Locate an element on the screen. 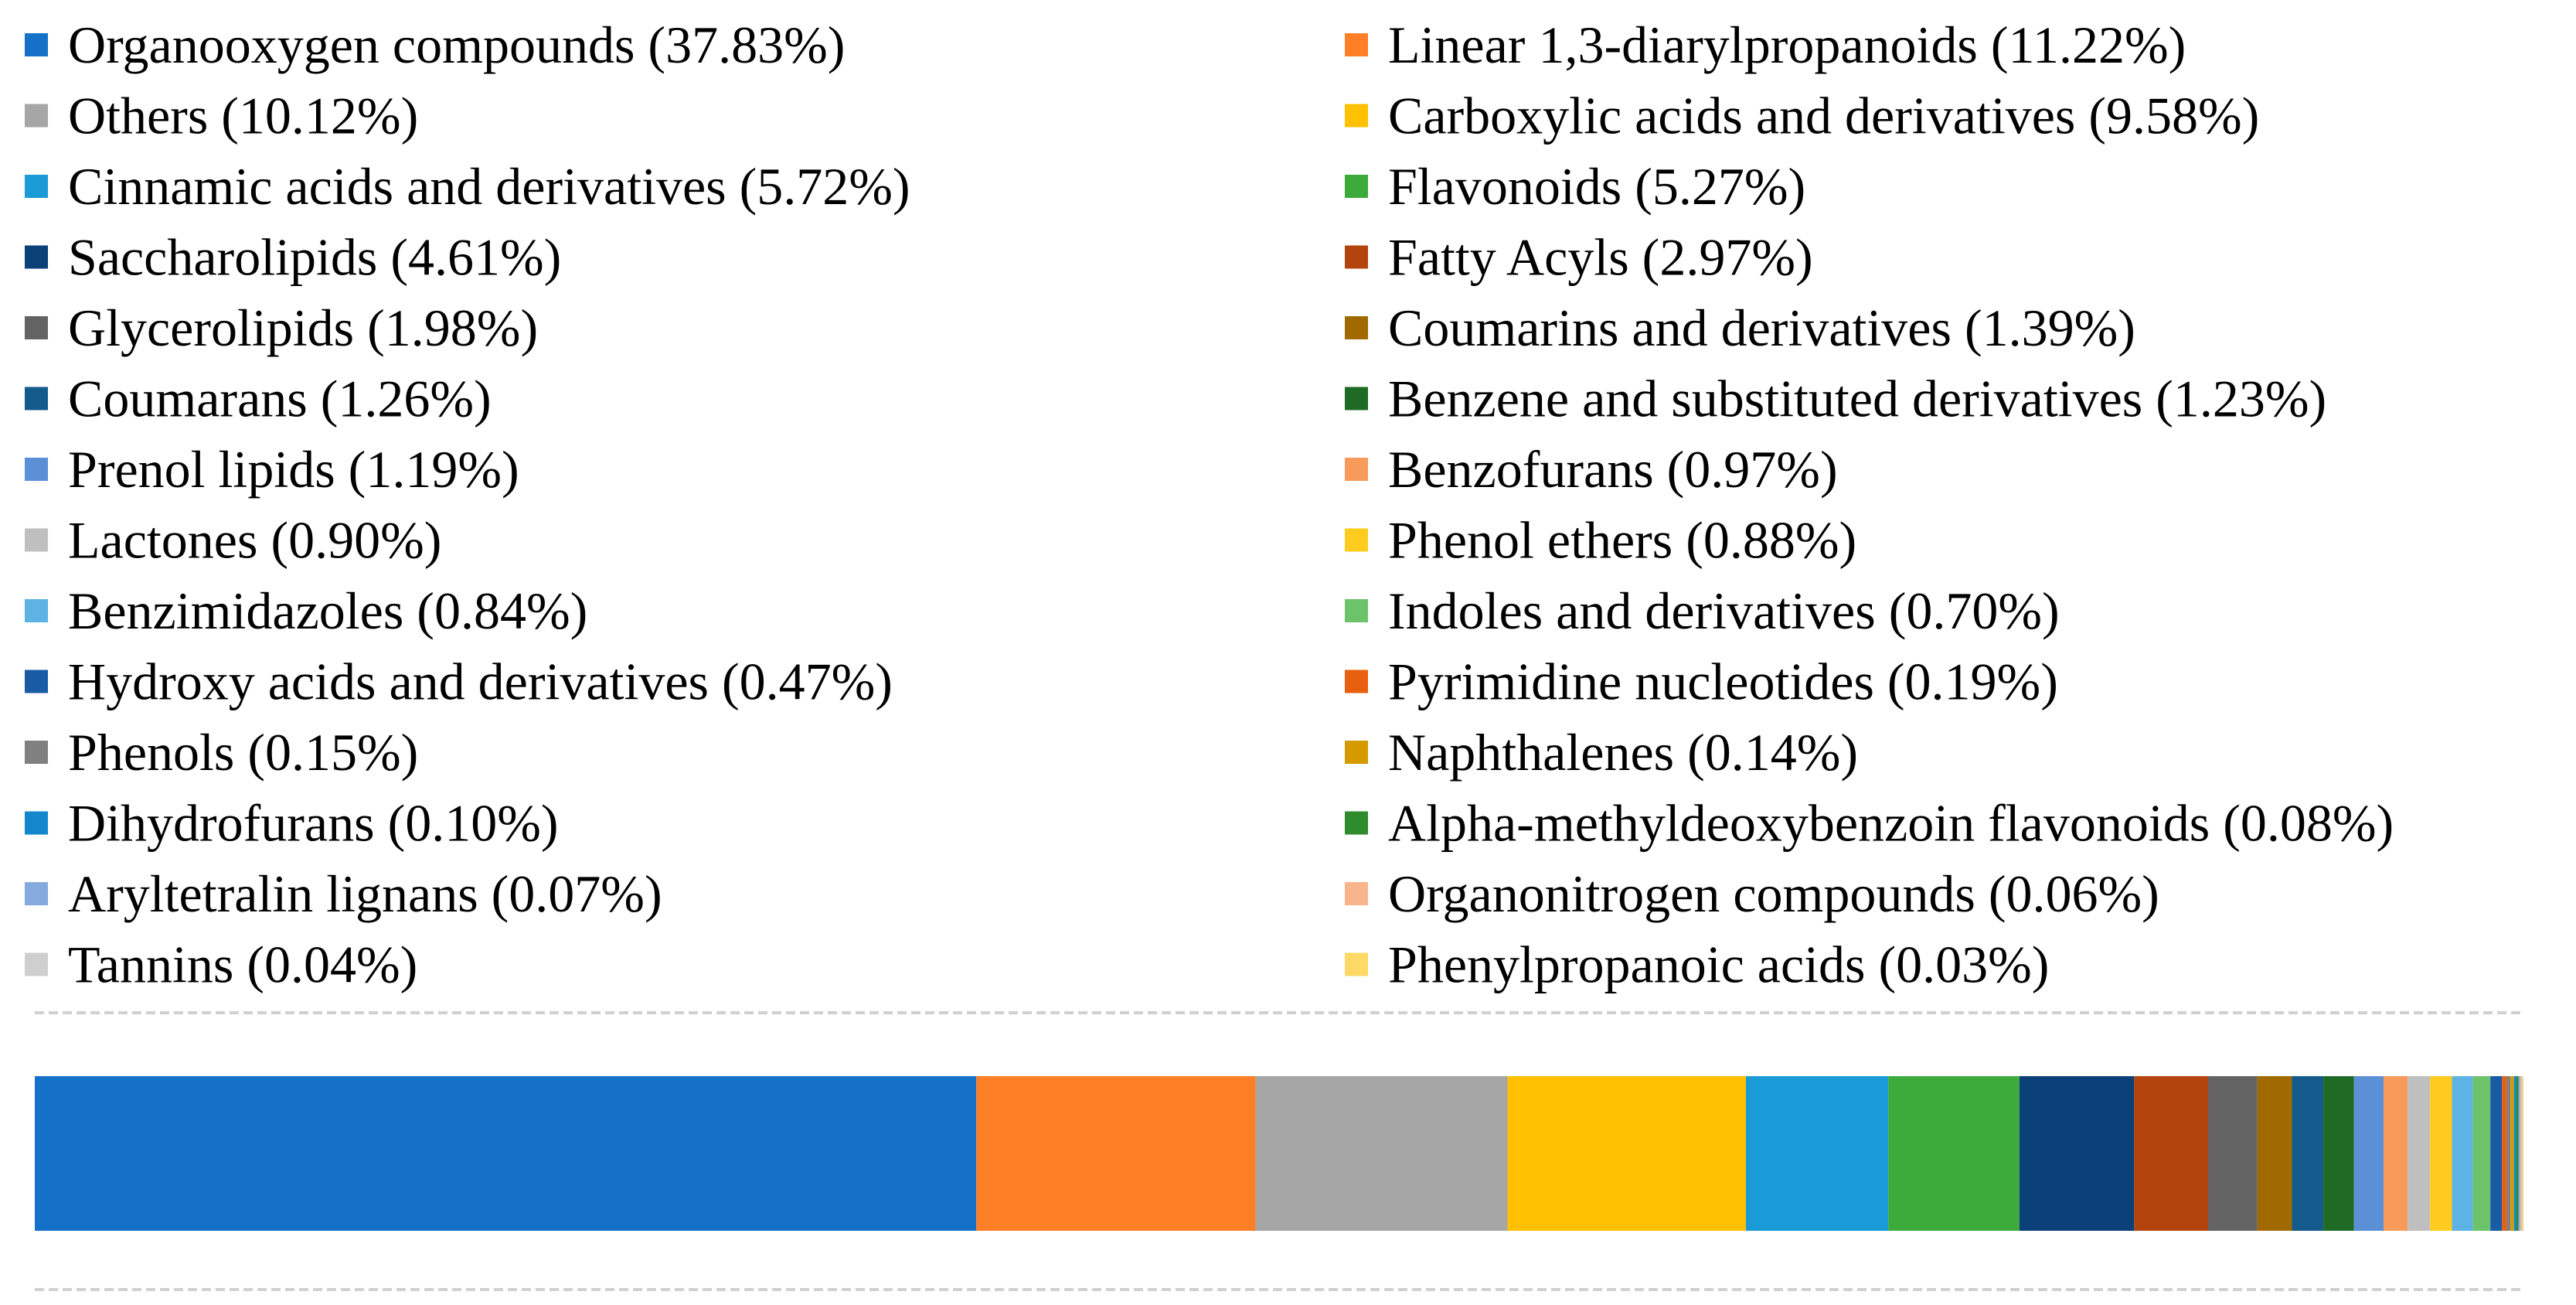 The height and width of the screenshot is (1305, 2576). legend-label: Tannins (0.04%) is located at coordinates (242, 964).